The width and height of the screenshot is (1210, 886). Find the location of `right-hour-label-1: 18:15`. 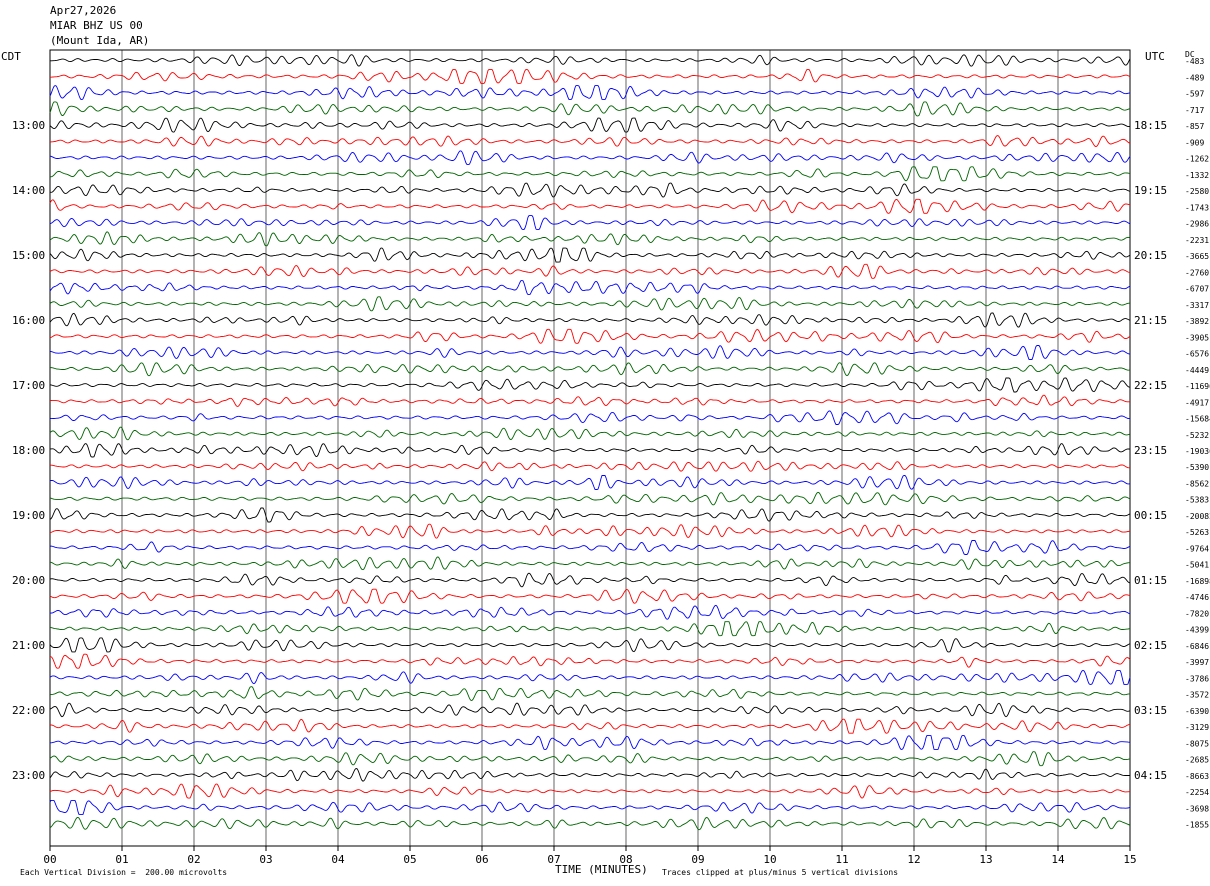

right-hour-label-1: 18:15 is located at coordinates (1150, 125).